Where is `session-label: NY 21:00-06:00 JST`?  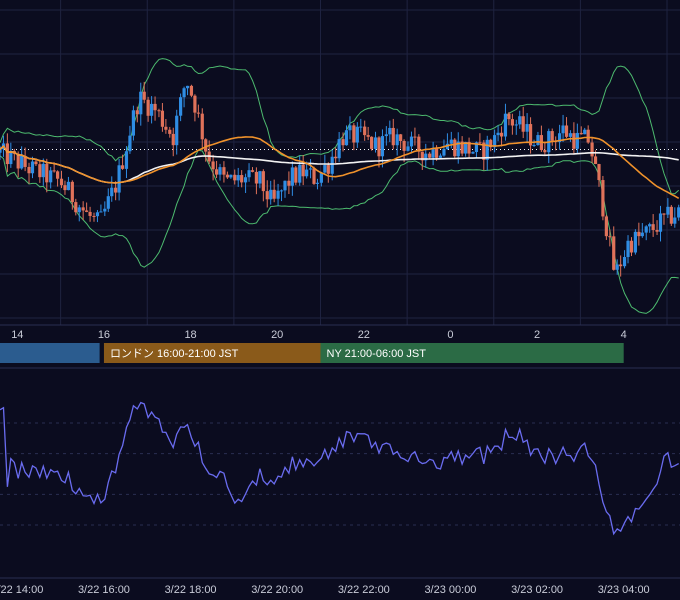 session-label: NY 21:00-06:00 JST is located at coordinates (377, 354).